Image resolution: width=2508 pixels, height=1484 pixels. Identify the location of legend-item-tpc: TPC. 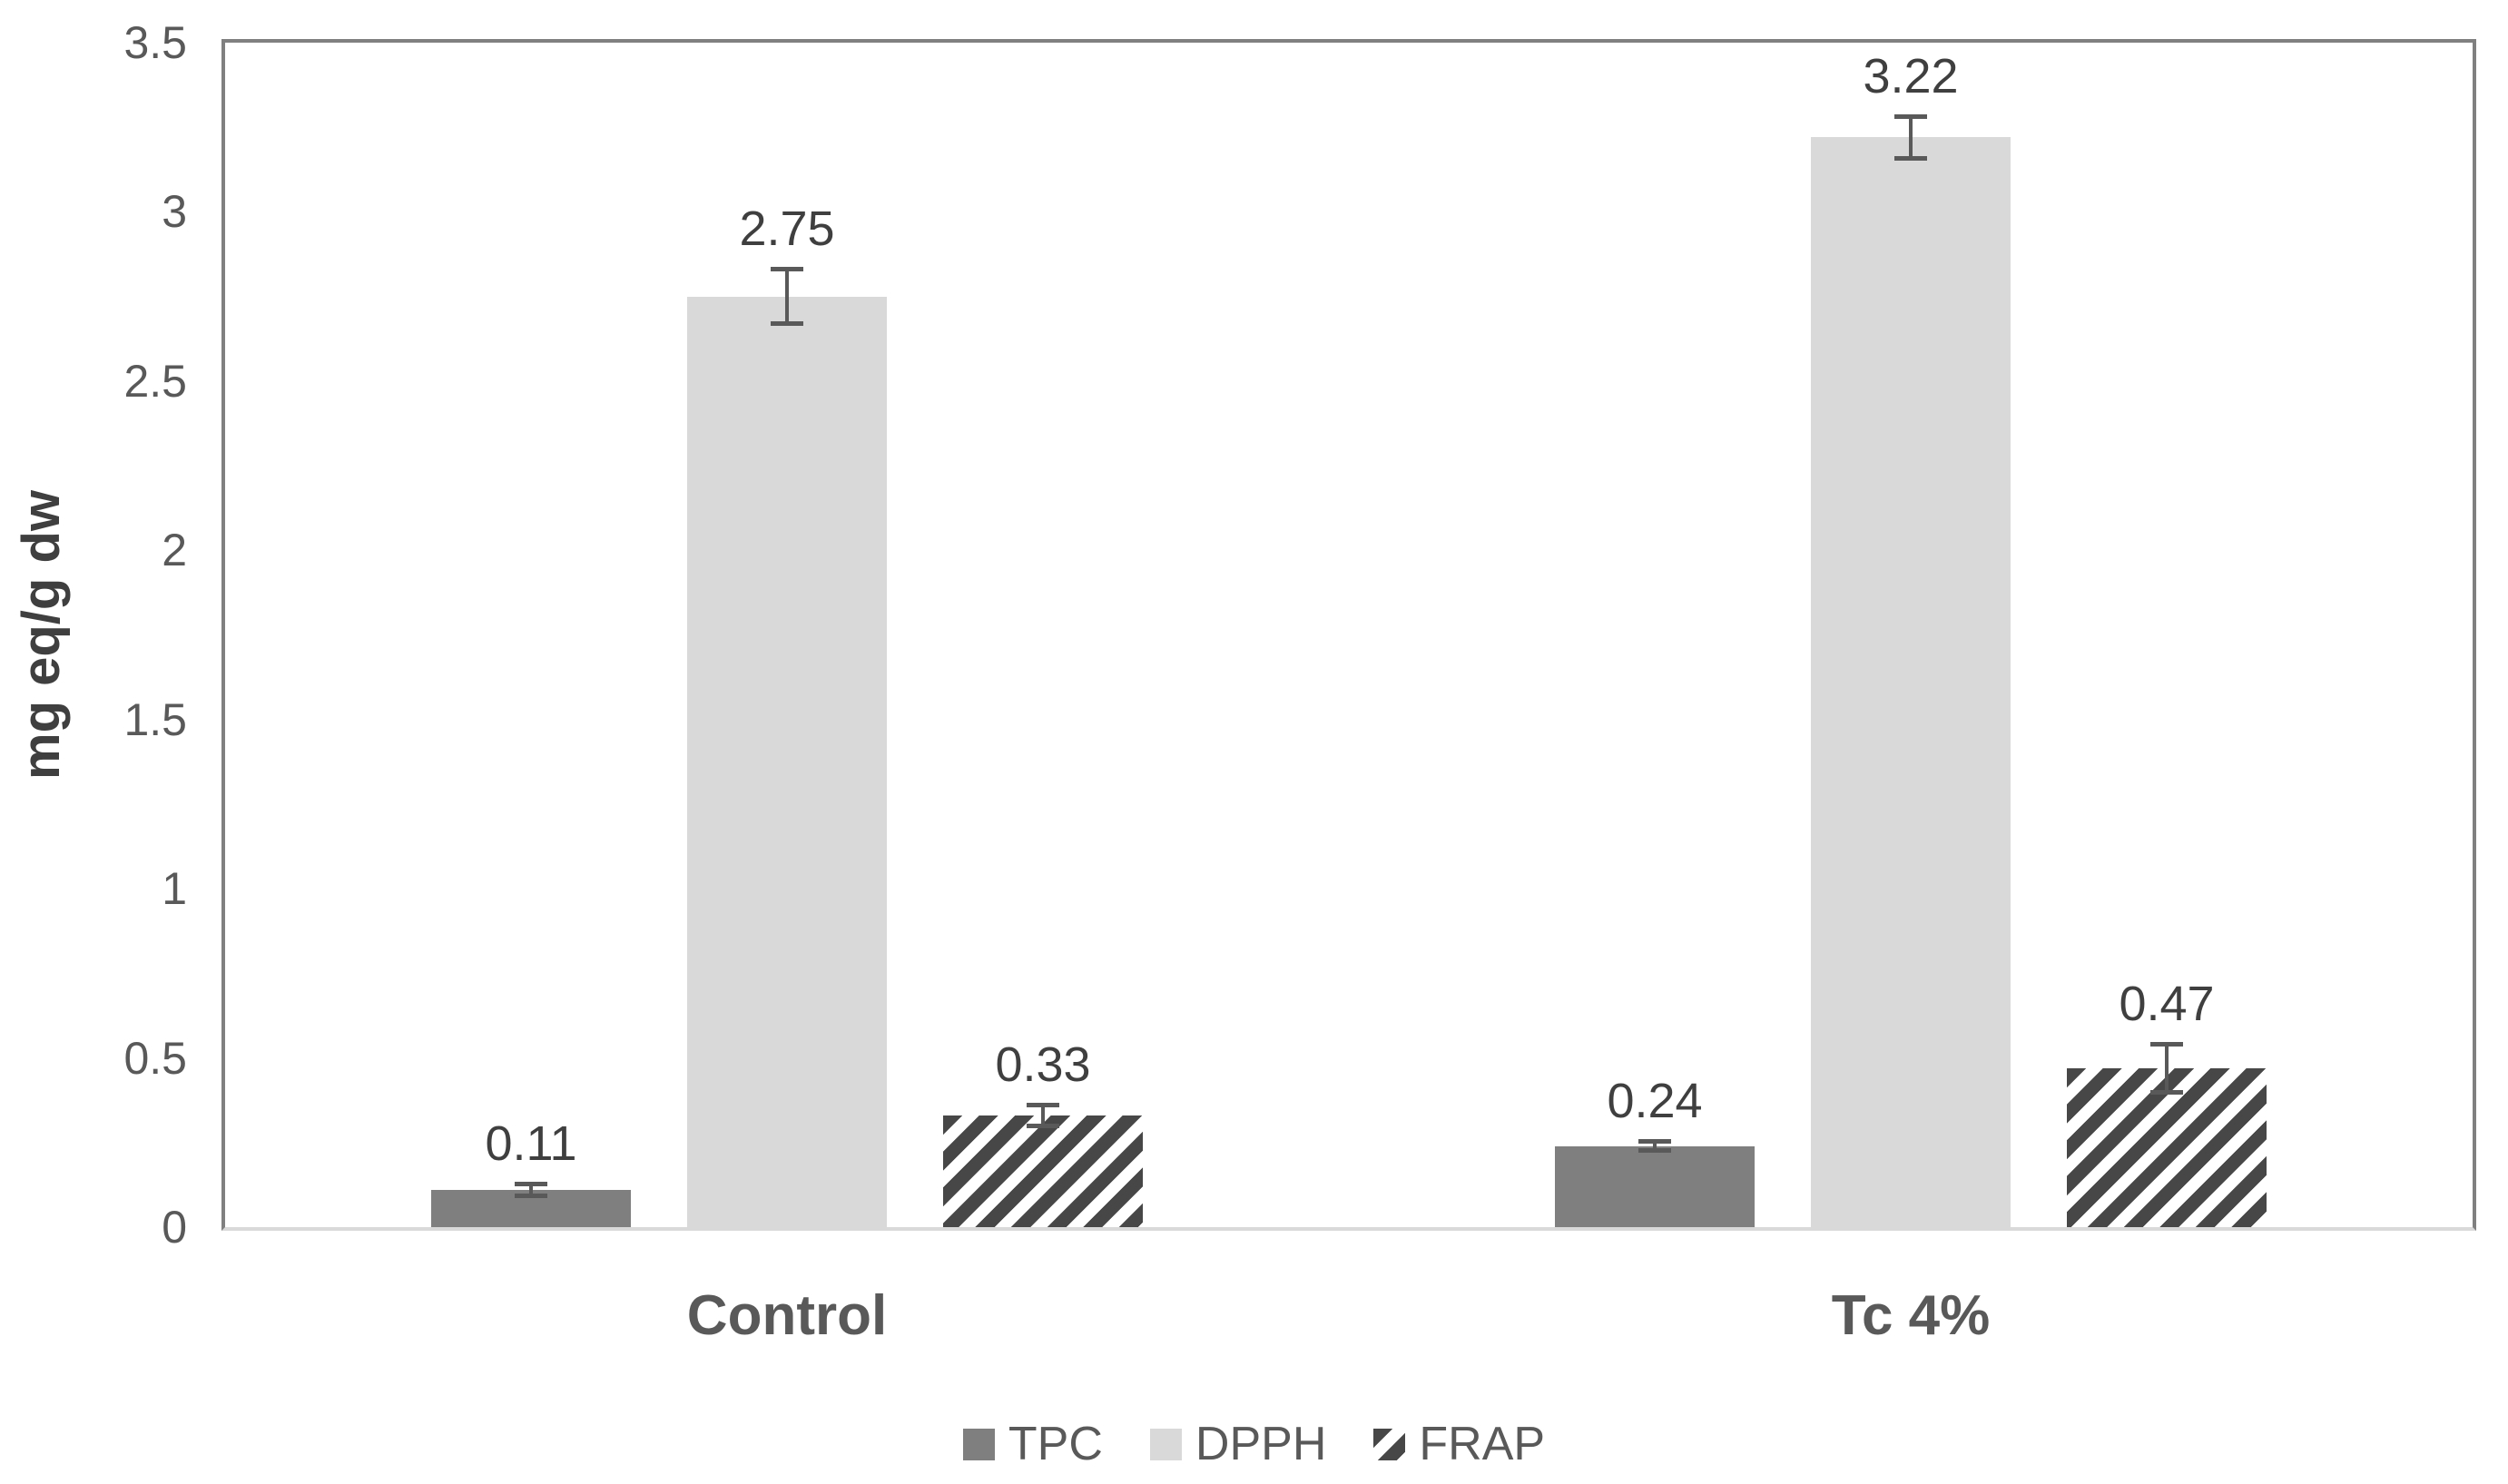
(1032, 1444).